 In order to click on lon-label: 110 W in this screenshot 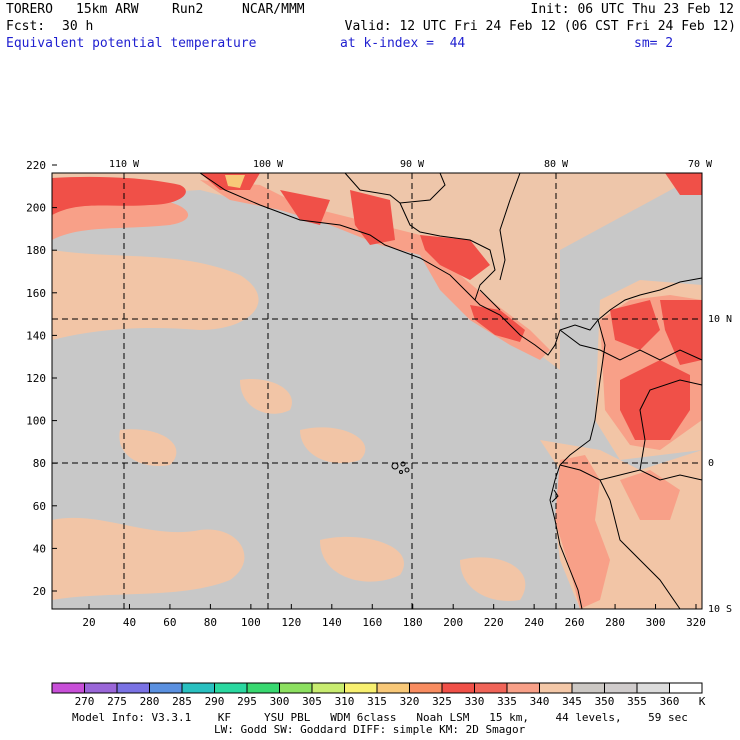, I will do `click(124, 164)`.